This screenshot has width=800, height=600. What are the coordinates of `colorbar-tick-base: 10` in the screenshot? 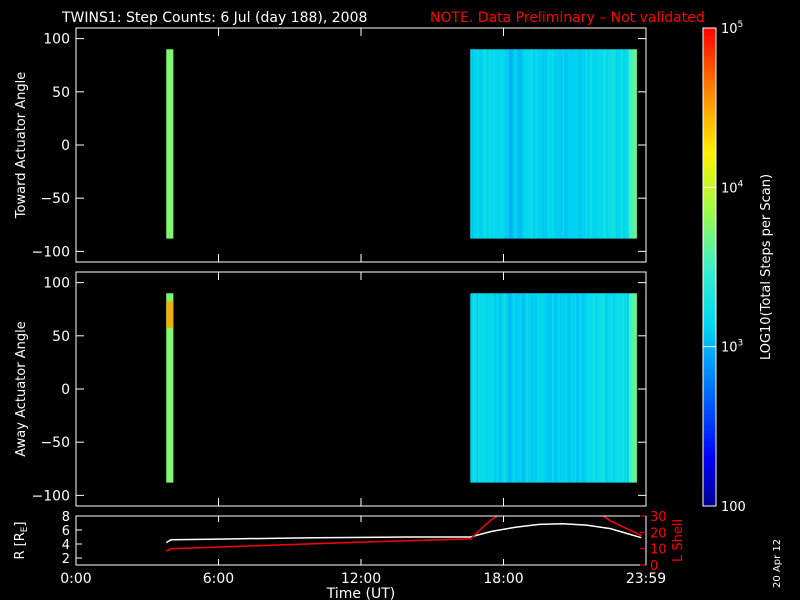 It's located at (729, 348).